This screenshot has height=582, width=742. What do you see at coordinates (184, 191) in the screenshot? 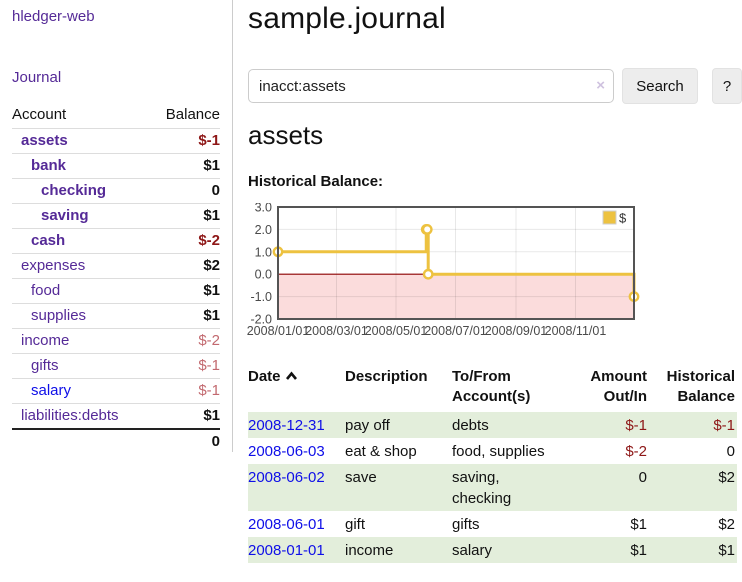
I see `account-balance: 0` at bounding box center [184, 191].